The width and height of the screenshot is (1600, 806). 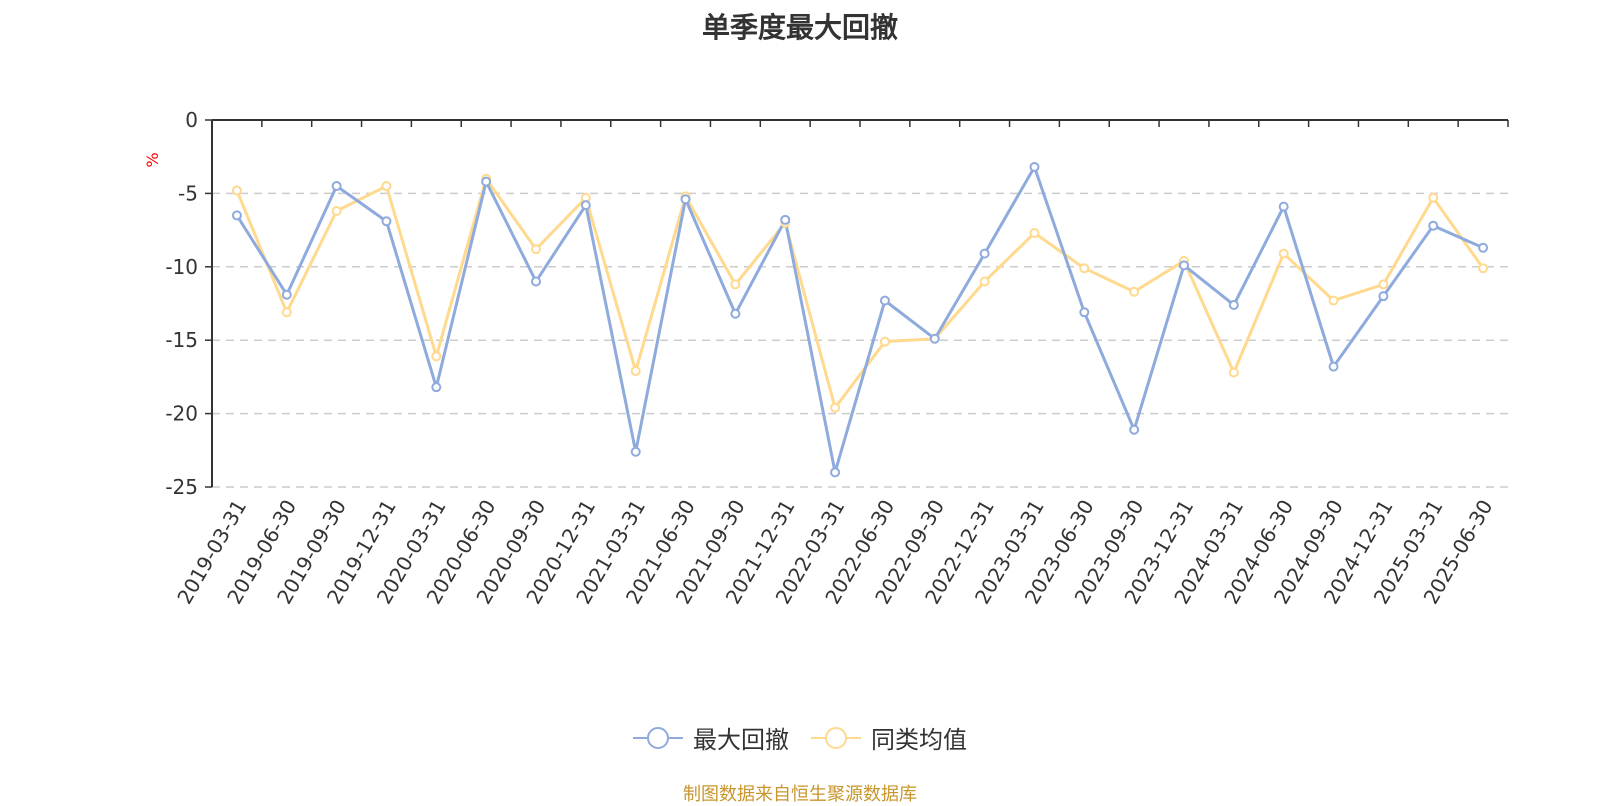 What do you see at coordinates (181, 267) in the screenshot?
I see `y-tick-label: -10` at bounding box center [181, 267].